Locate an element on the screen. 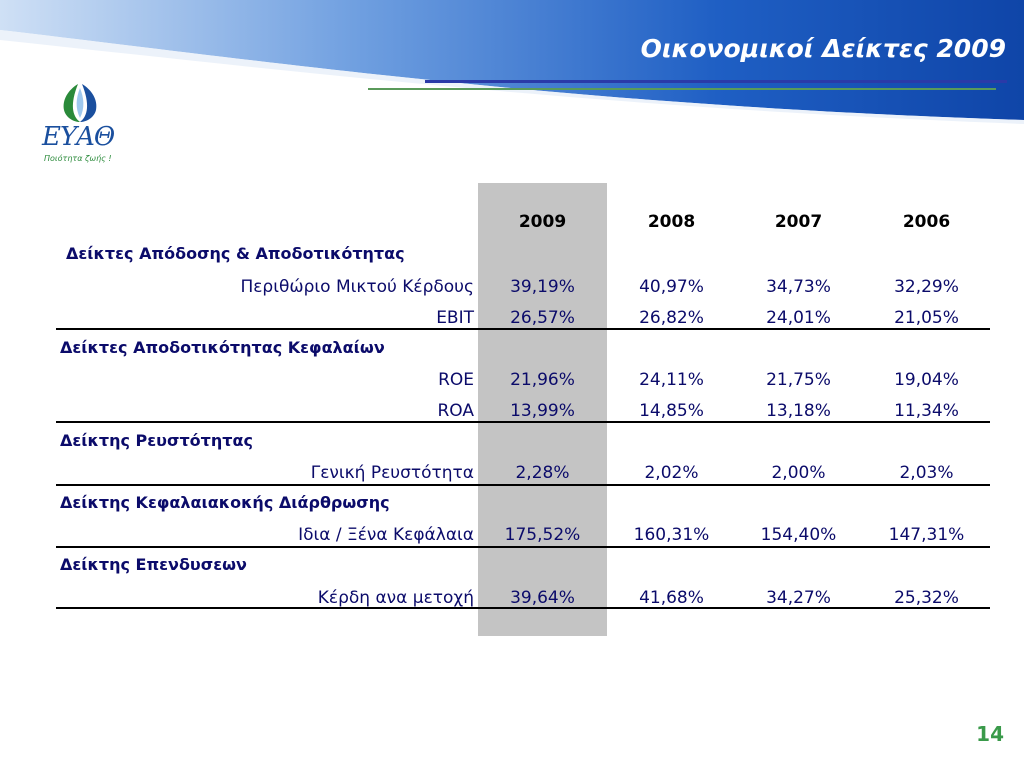 This screenshot has width=1024, height=768. section-title: Δείκτης Κεφαλαιακοκής Διάρθρωσης is located at coordinates (225, 502).